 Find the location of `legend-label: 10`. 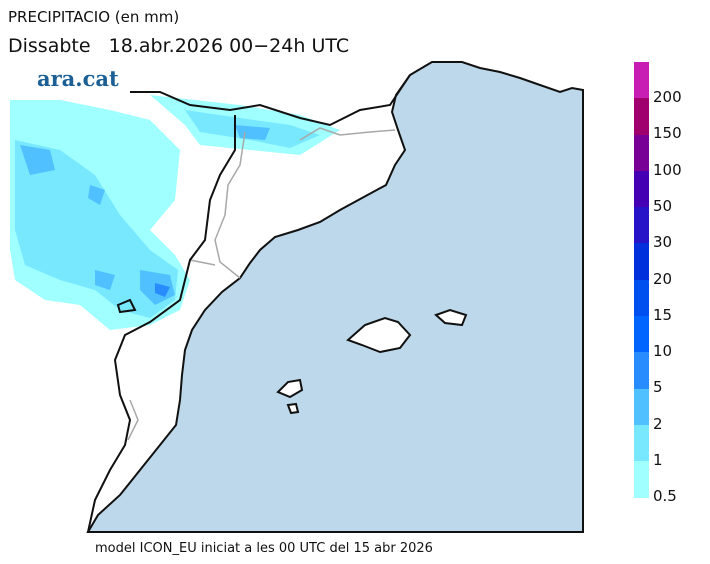

legend-label: 10 is located at coordinates (663, 351).